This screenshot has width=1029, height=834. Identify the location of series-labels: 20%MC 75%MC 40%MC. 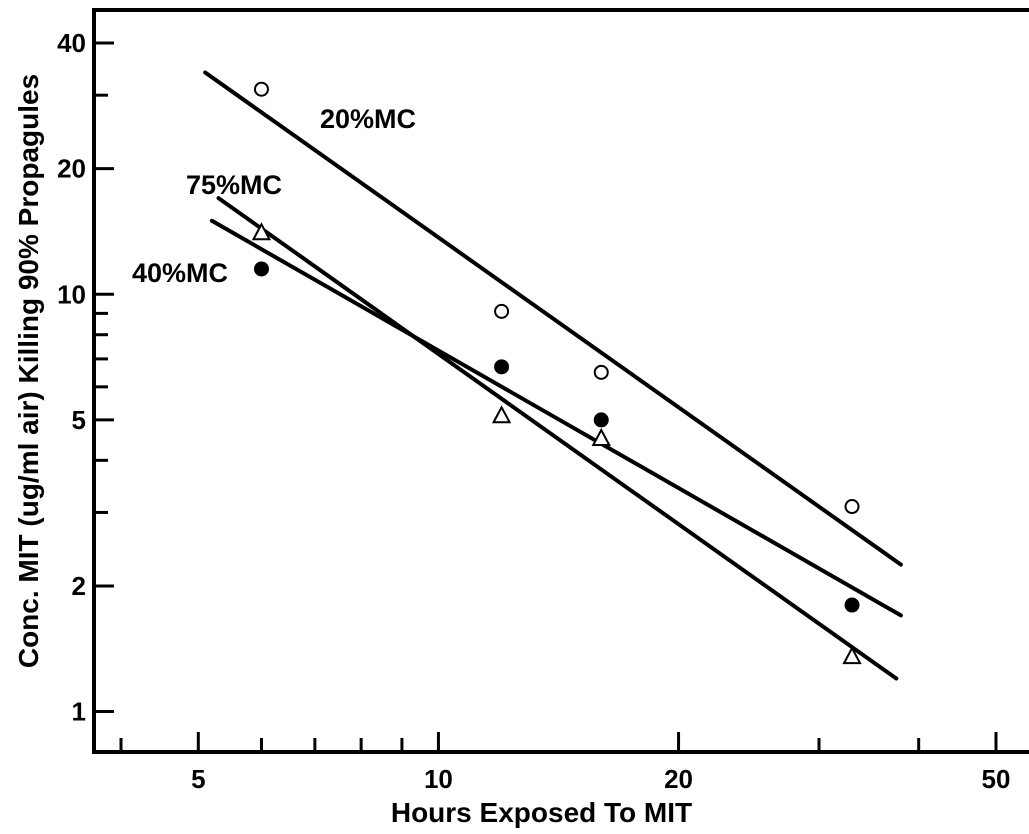
(274, 196).